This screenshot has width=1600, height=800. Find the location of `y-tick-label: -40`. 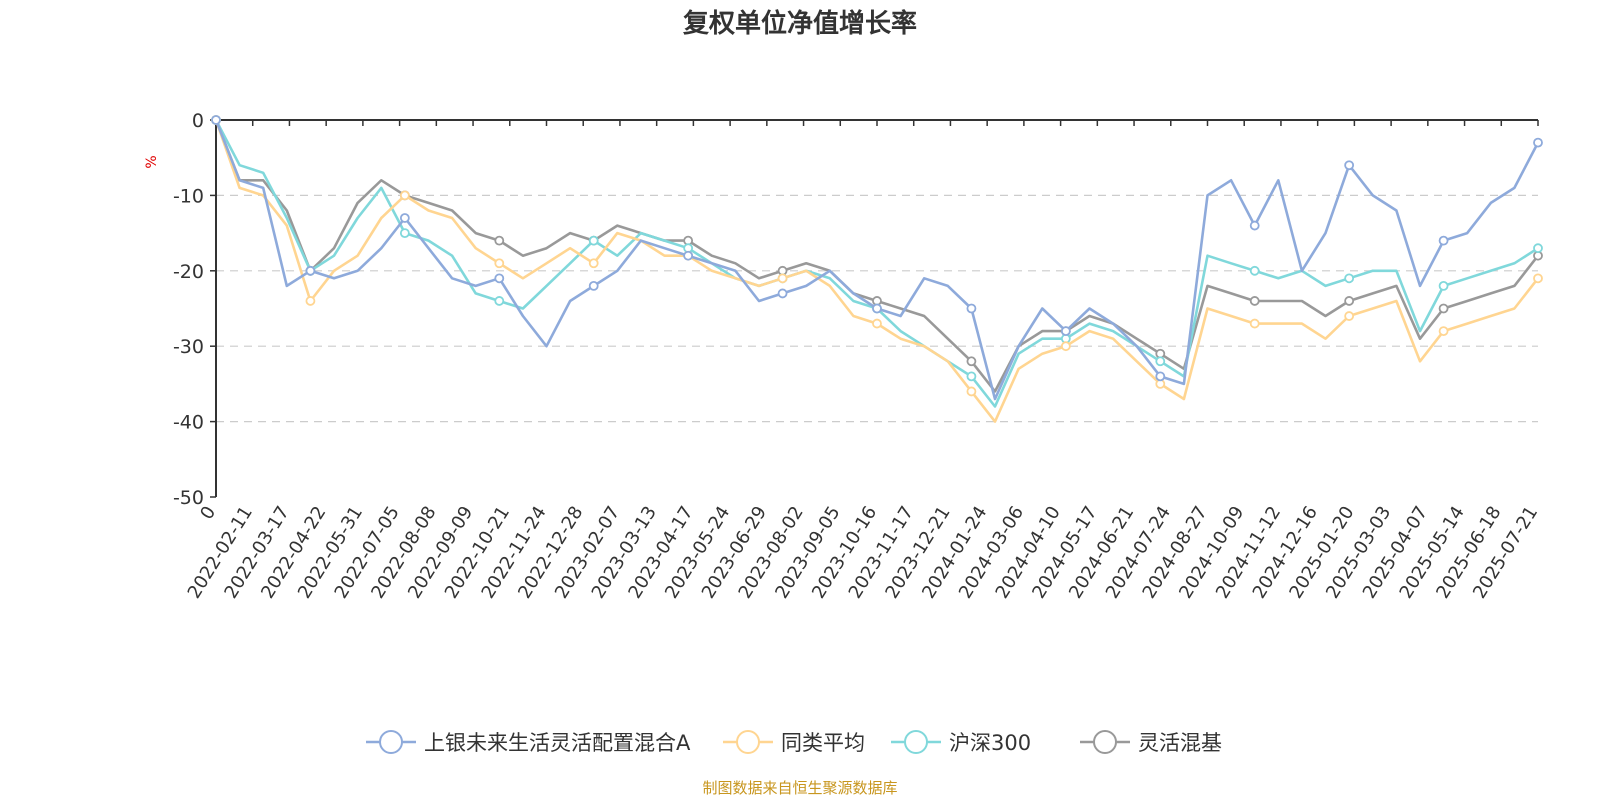

y-tick-label: -40 is located at coordinates (188, 423).